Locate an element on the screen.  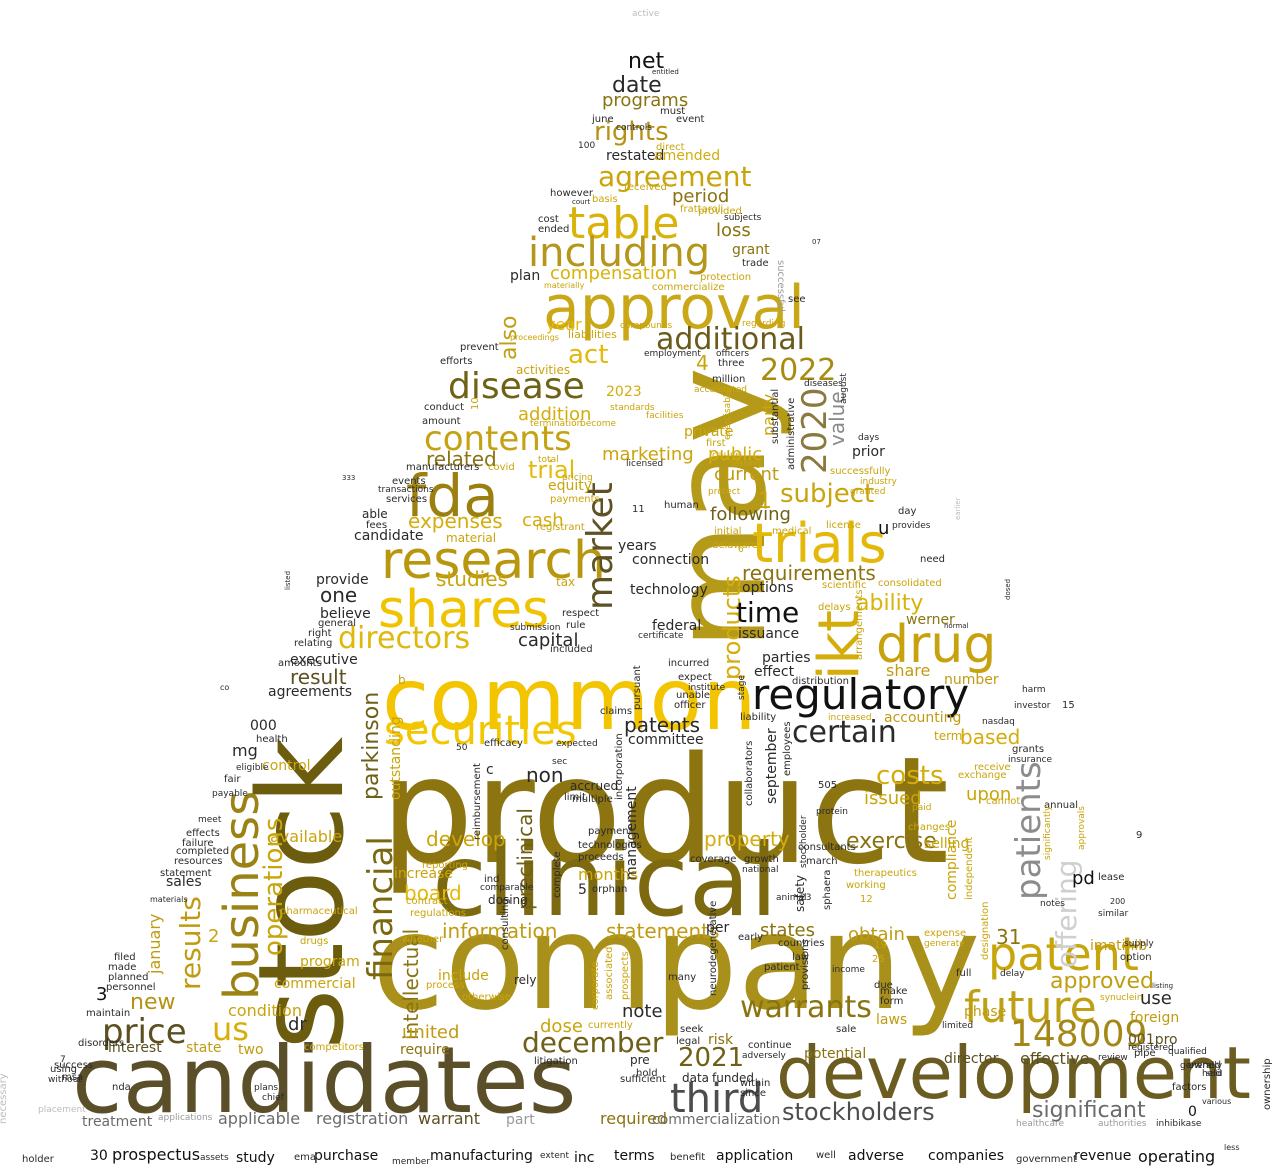
word-authorities: authorities is located at coordinates (1122, 1124).